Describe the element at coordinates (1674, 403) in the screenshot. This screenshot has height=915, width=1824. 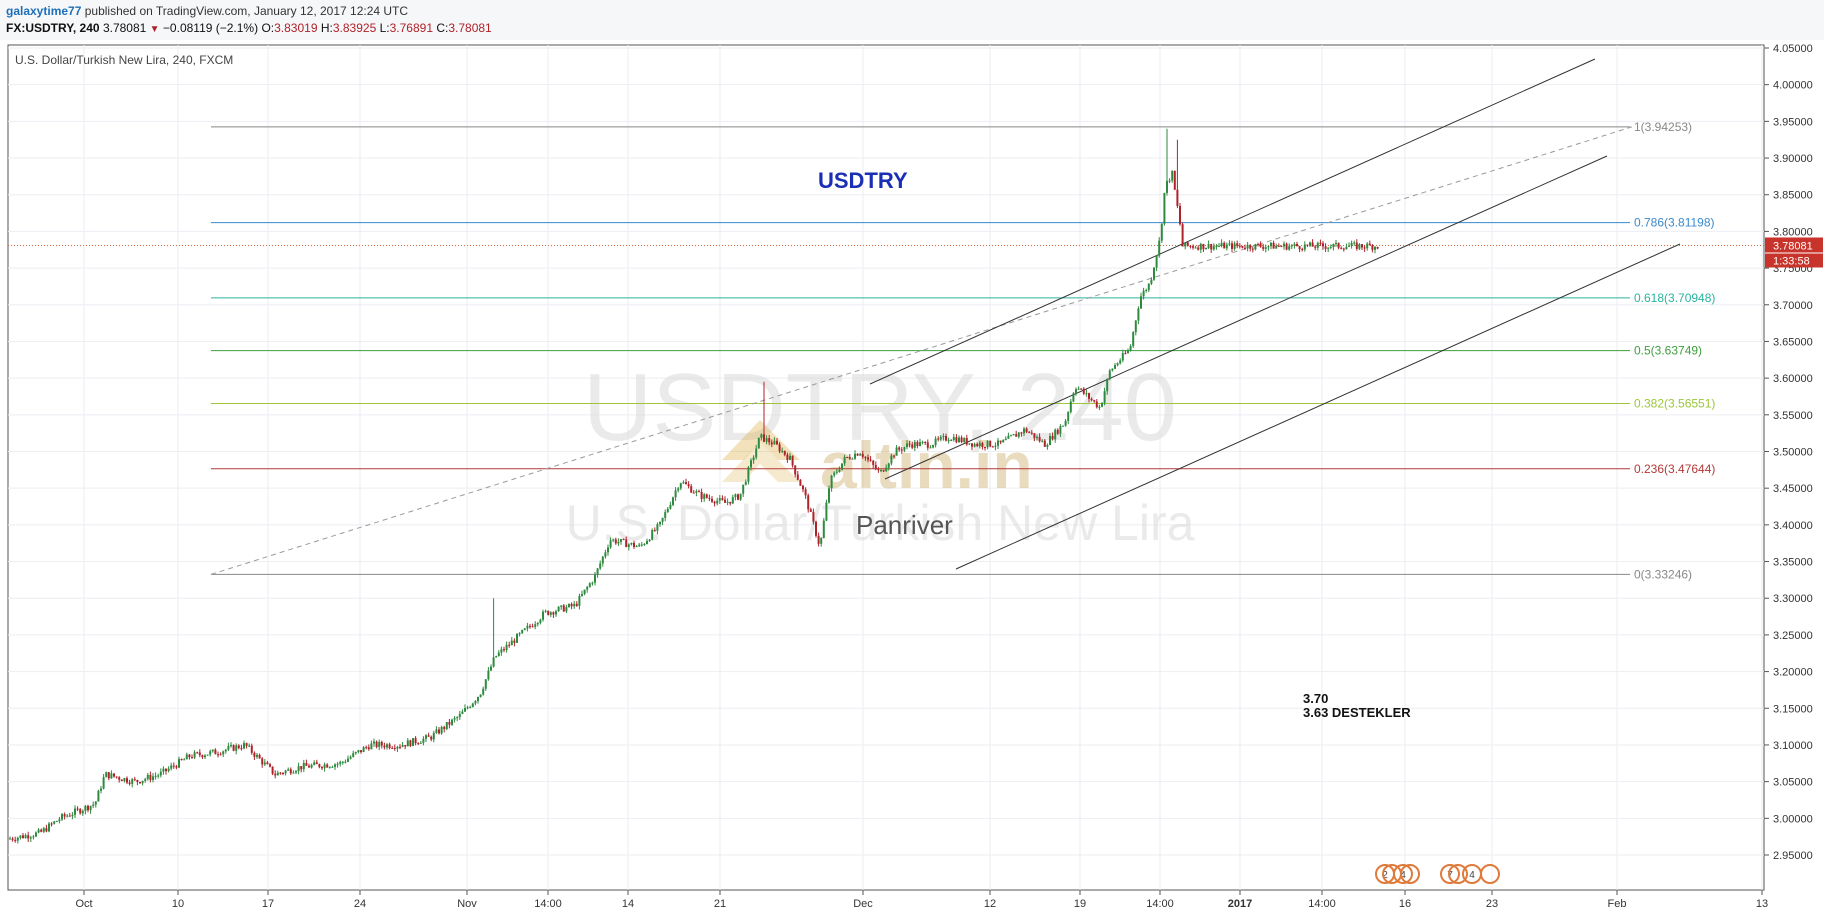
I see `fib-level-label: 0.382(3.56551)` at that location.